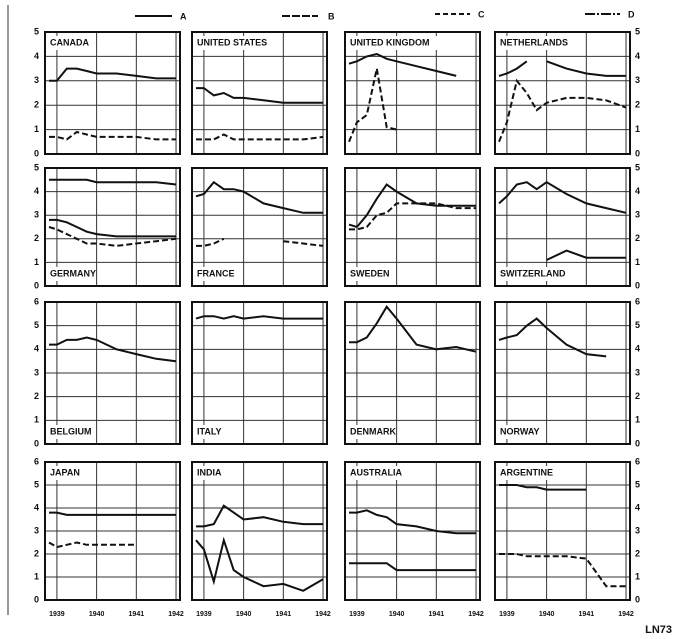 The width and height of the screenshot is (677, 639). I want to click on panel-title: GERMANY, so click(73, 273).